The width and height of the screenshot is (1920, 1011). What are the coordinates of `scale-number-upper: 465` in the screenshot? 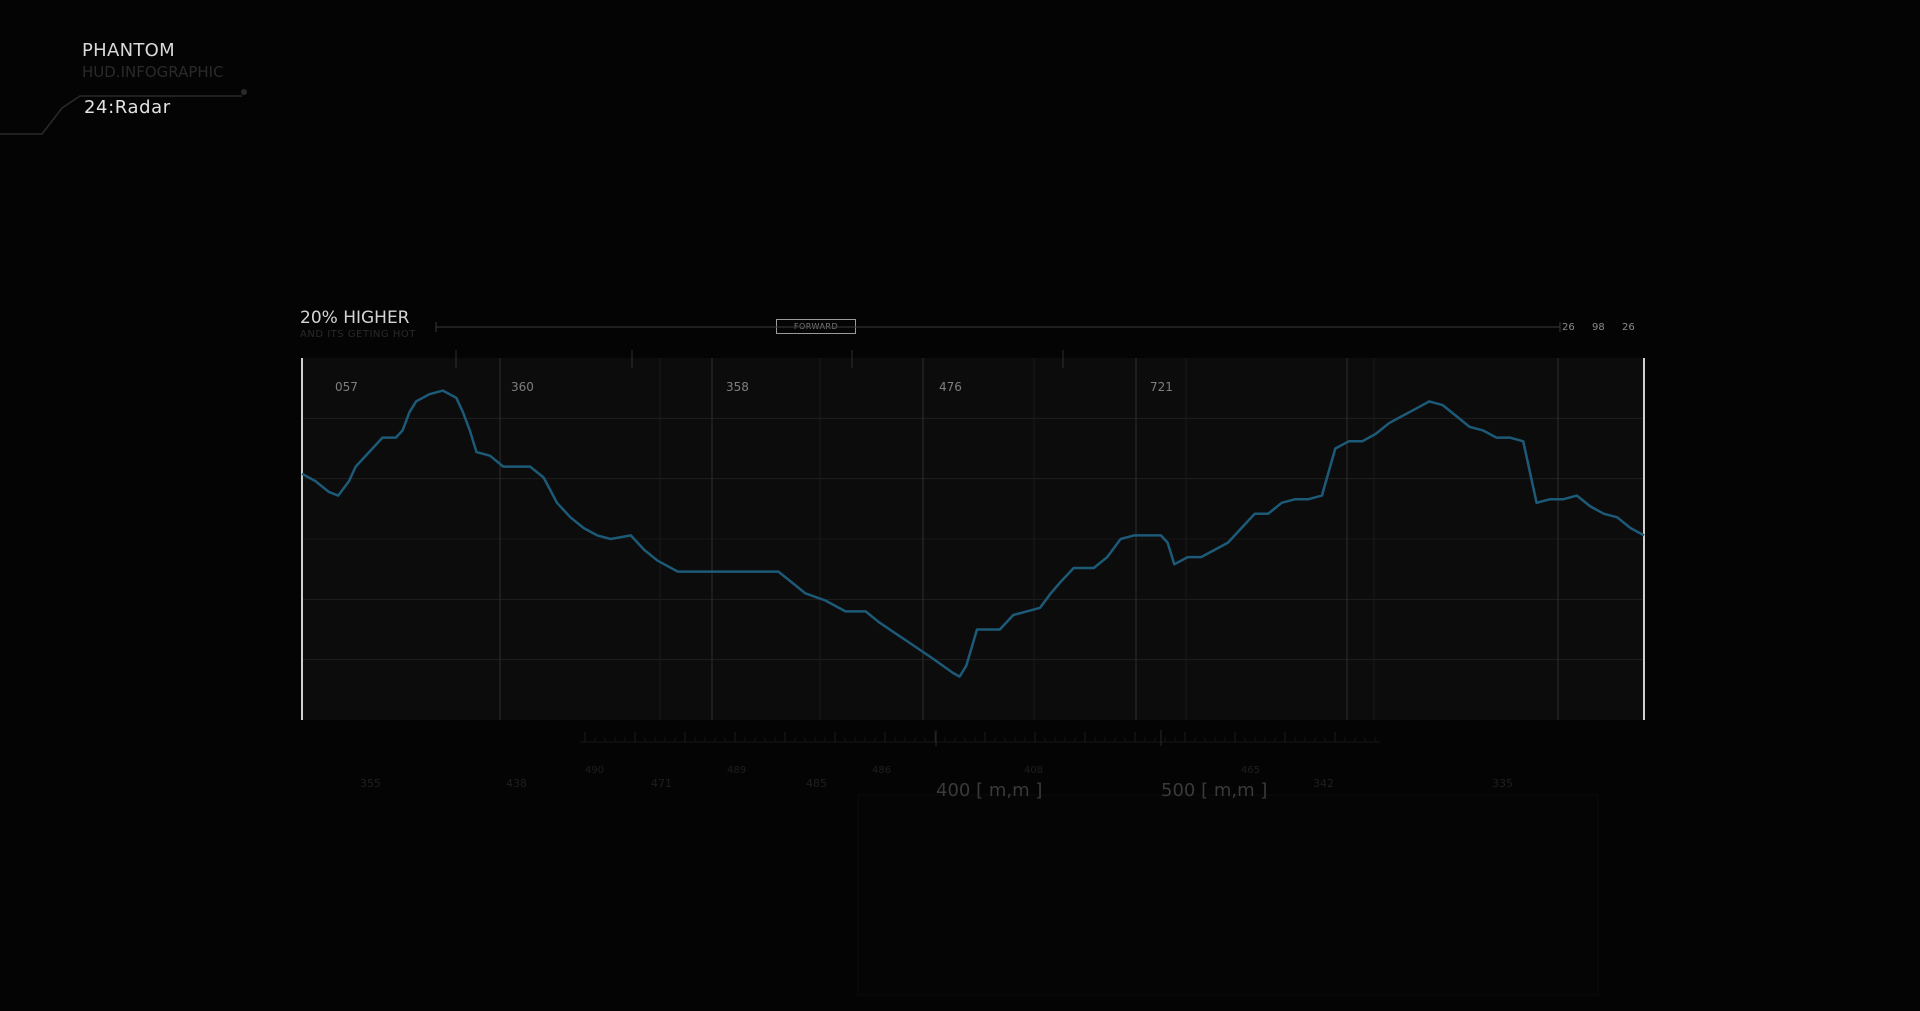 It's located at (1251, 770).